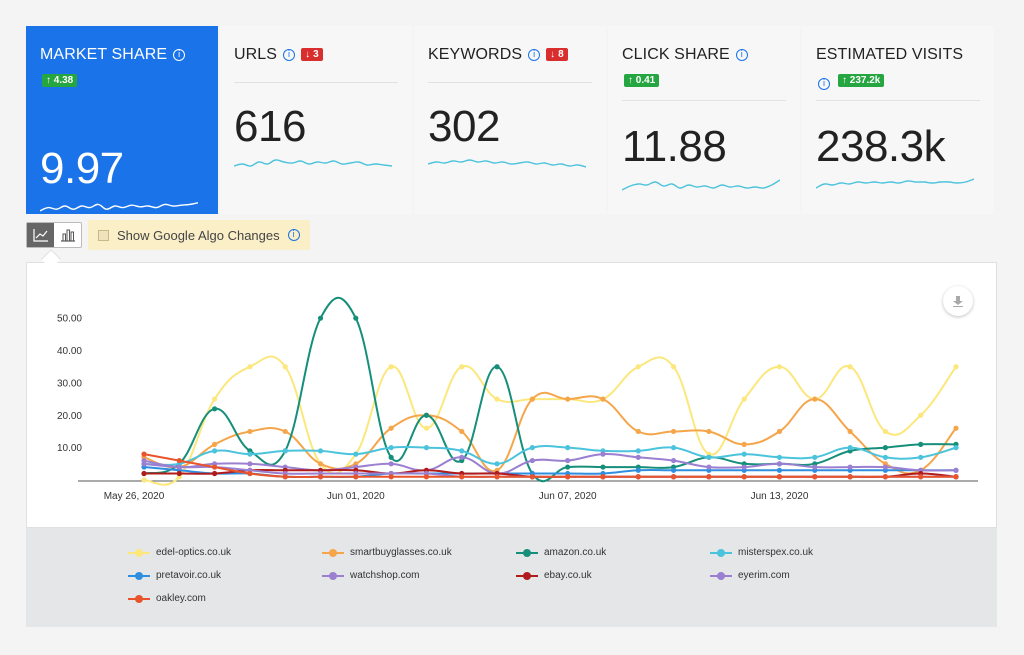 The height and width of the screenshot is (655, 1024). I want to click on download-button, so click(958, 301).